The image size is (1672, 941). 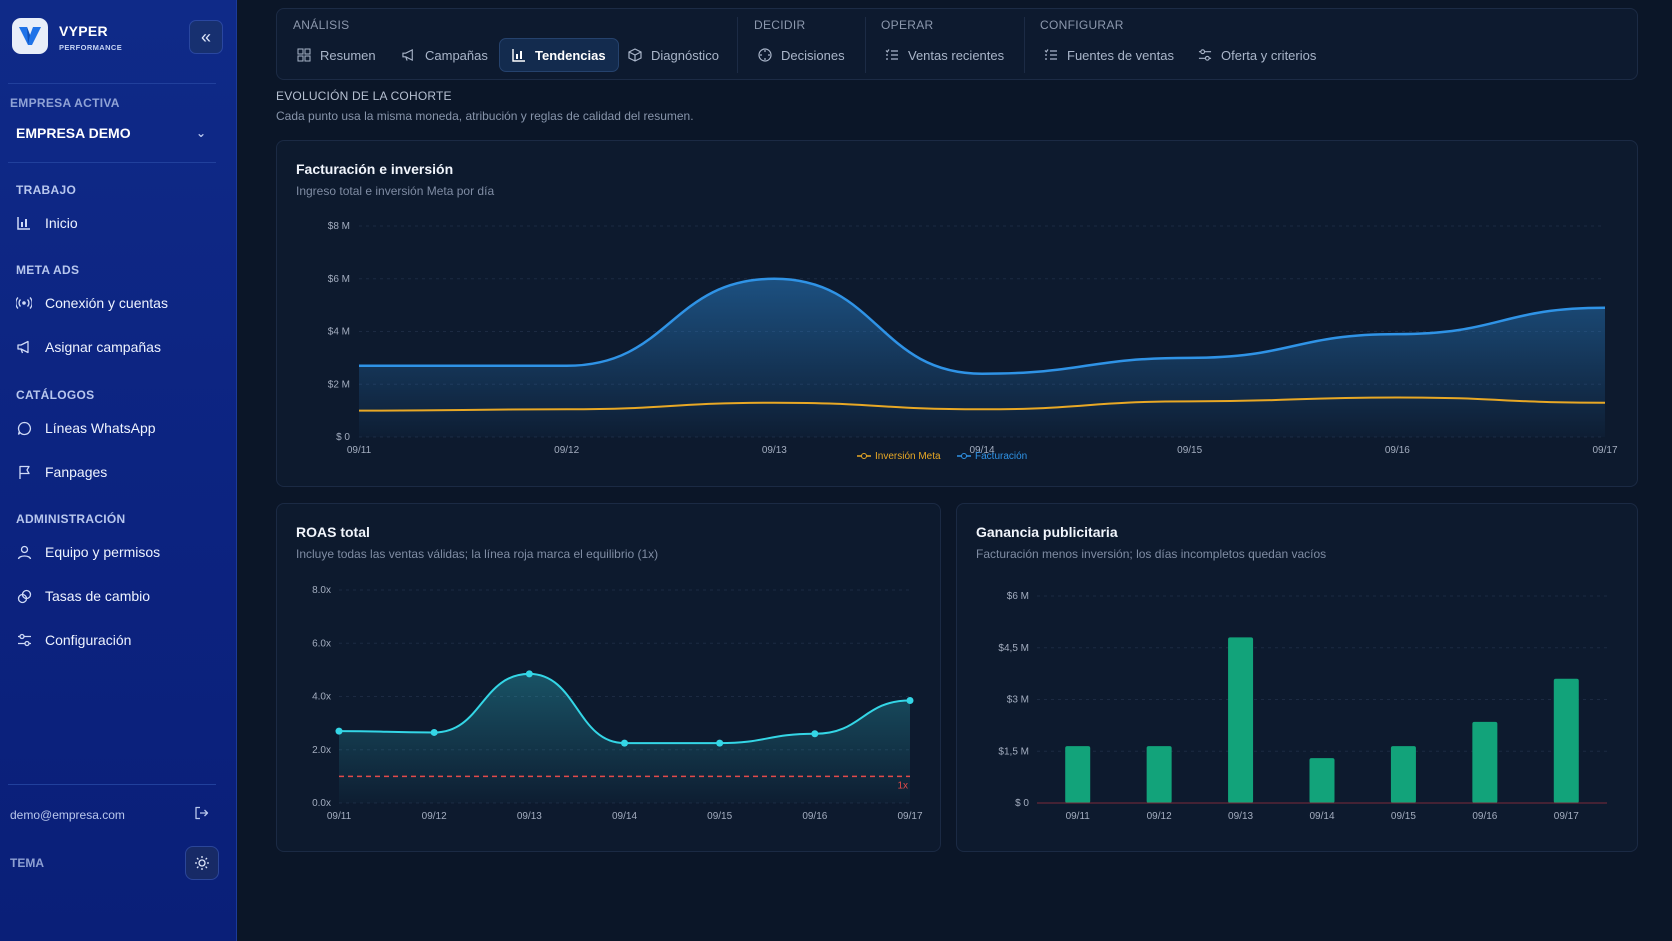 What do you see at coordinates (1159, 816) in the screenshot?
I see `x-tick-label: 09/12` at bounding box center [1159, 816].